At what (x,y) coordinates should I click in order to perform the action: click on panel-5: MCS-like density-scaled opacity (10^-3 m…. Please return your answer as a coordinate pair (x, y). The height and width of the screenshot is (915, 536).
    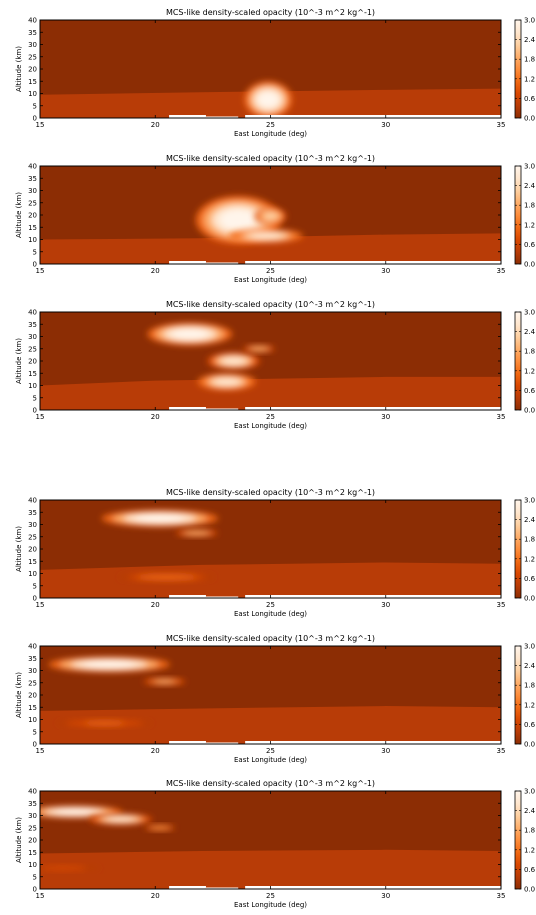
    Looking at the image, I should click on (275, 699).